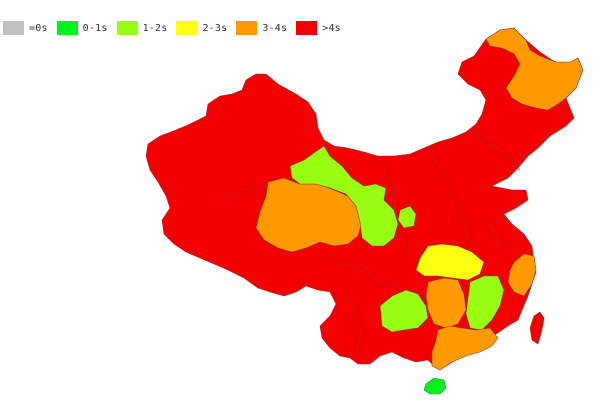 The width and height of the screenshot is (603, 406). I want to click on legend-label-1-2s: 1-2s, so click(155, 28).